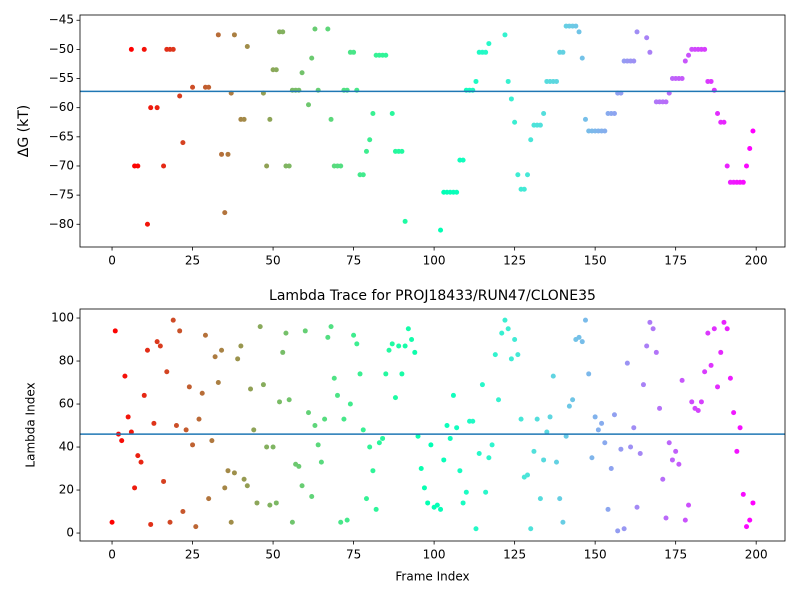 This screenshot has height=600, width=800. I want to click on y-tick-label: −80, so click(61, 224).